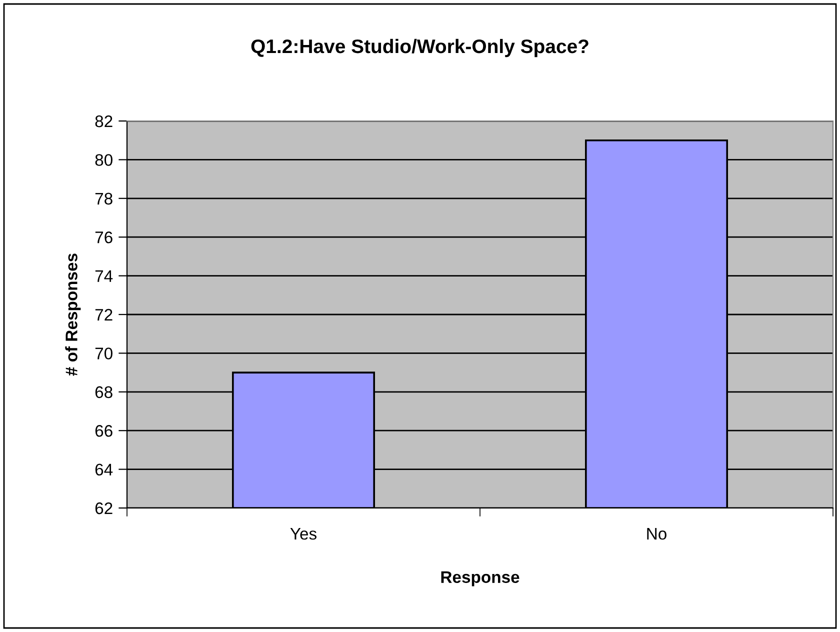  What do you see at coordinates (104, 470) in the screenshot?
I see `y-tick-label: 64` at bounding box center [104, 470].